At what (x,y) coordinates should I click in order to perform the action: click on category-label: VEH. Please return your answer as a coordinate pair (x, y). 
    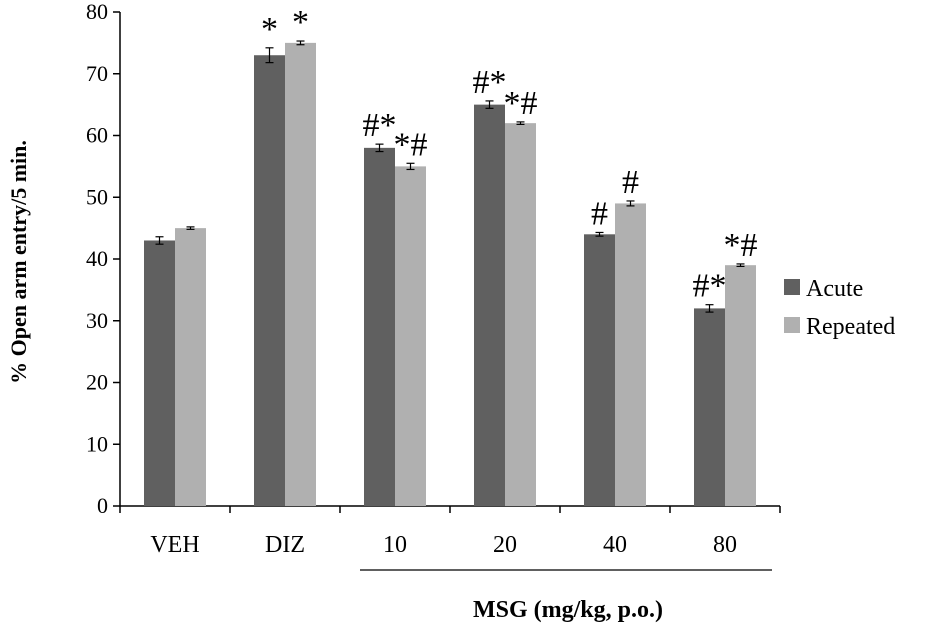
    Looking at the image, I should click on (174, 545).